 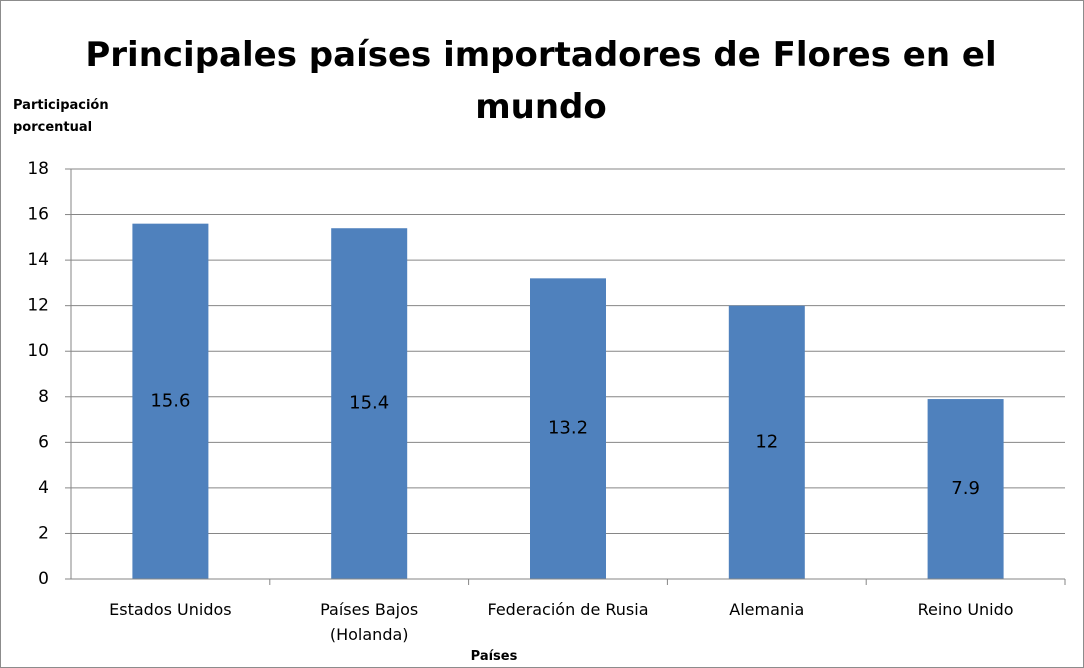 I want to click on y-axis-label: Participación porcentual, so click(x=61, y=116).